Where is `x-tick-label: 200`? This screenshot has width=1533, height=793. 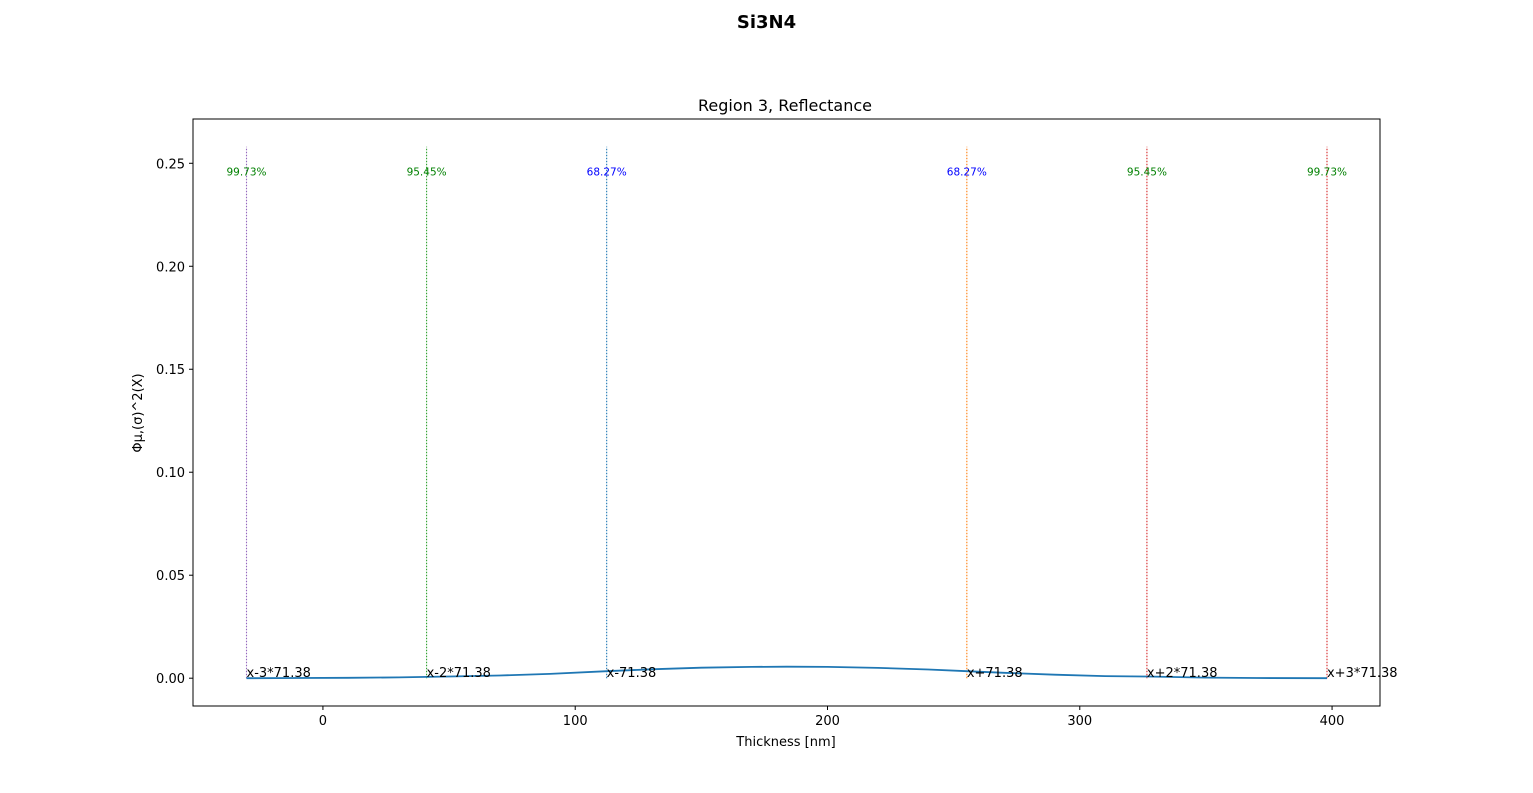
x-tick-label: 200 is located at coordinates (827, 721).